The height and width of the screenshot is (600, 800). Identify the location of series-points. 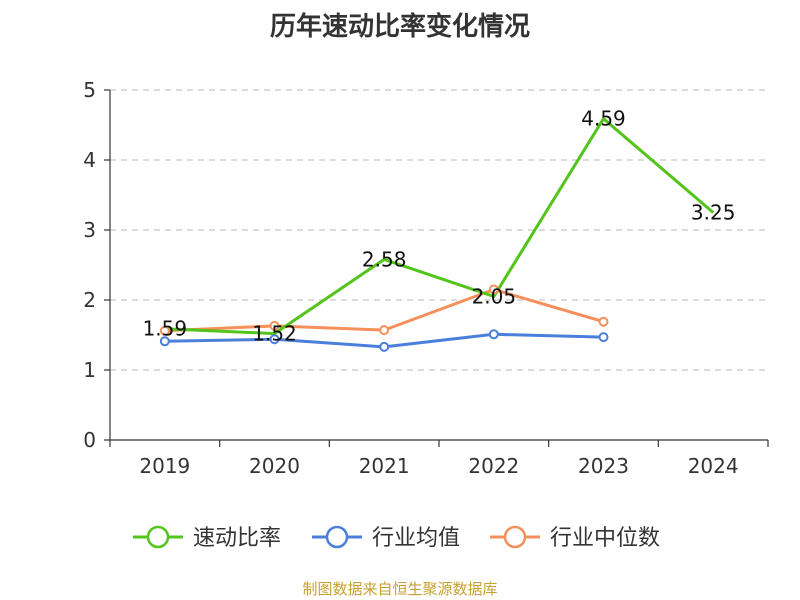
(384, 318).